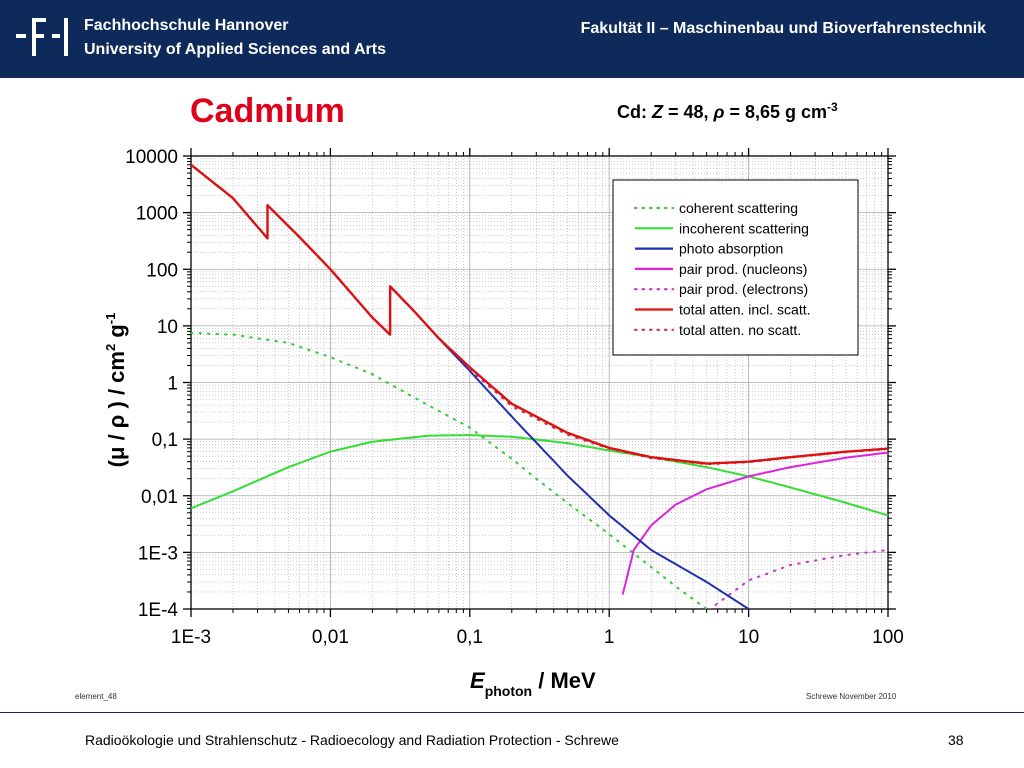 Image resolution: width=1024 pixels, height=768 pixels. What do you see at coordinates (634, 112) in the screenshot?
I see `formula-prefix: Cd:` at bounding box center [634, 112].